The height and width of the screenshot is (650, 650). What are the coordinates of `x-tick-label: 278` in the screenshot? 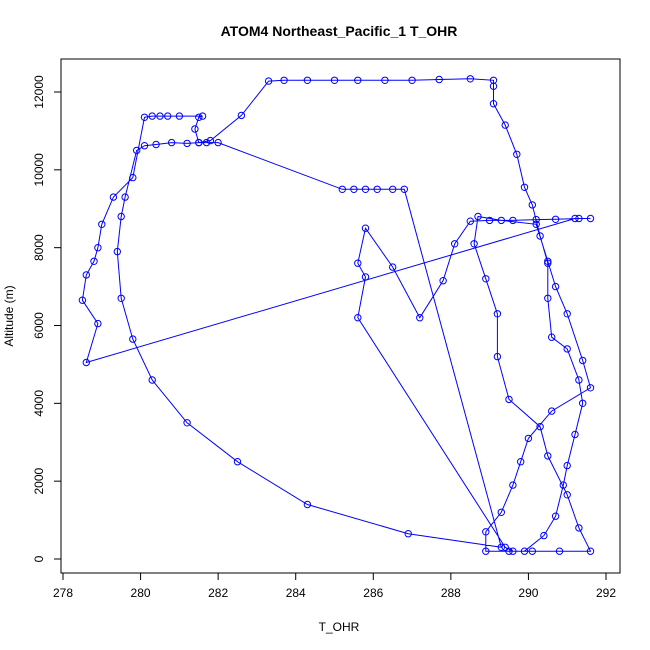 It's located at (63, 593).